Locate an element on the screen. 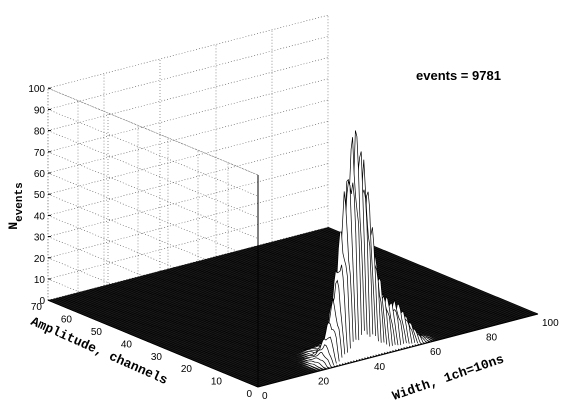  z-axis-label: Nevents is located at coordinates (16, 205).